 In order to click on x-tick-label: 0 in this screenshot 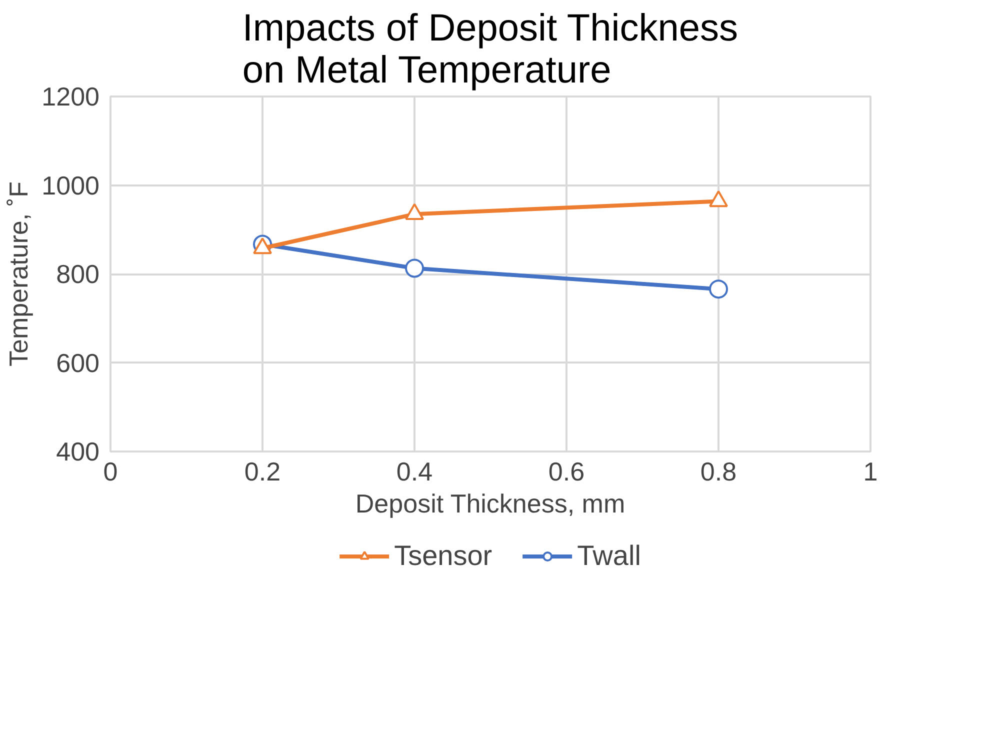, I will do `click(110, 471)`.